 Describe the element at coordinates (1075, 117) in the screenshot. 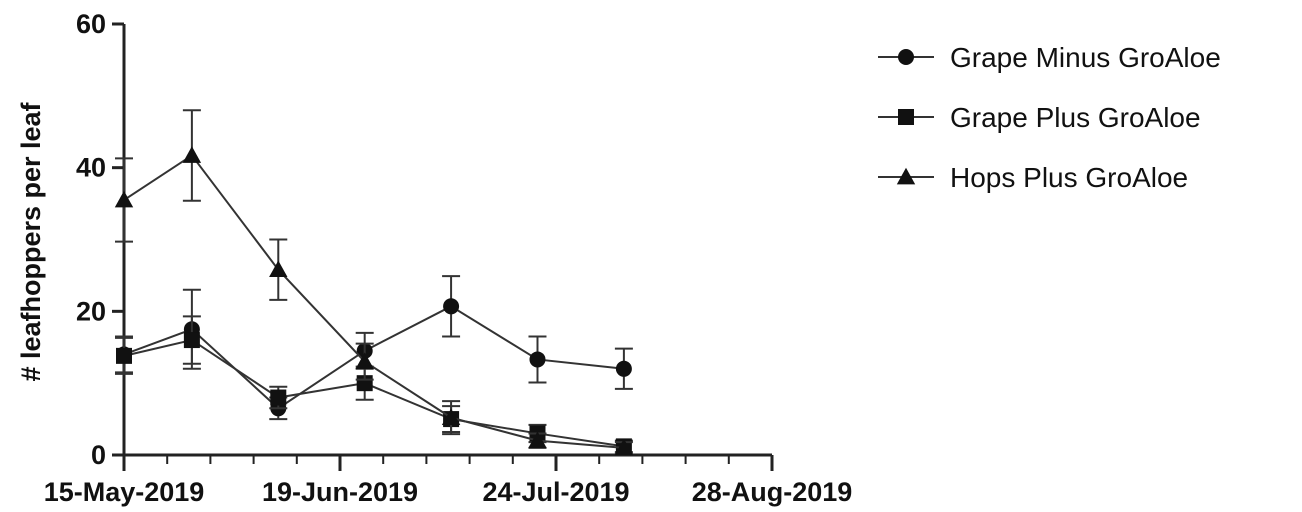

I see `legend-label: Grape Plus GroAloe` at that location.